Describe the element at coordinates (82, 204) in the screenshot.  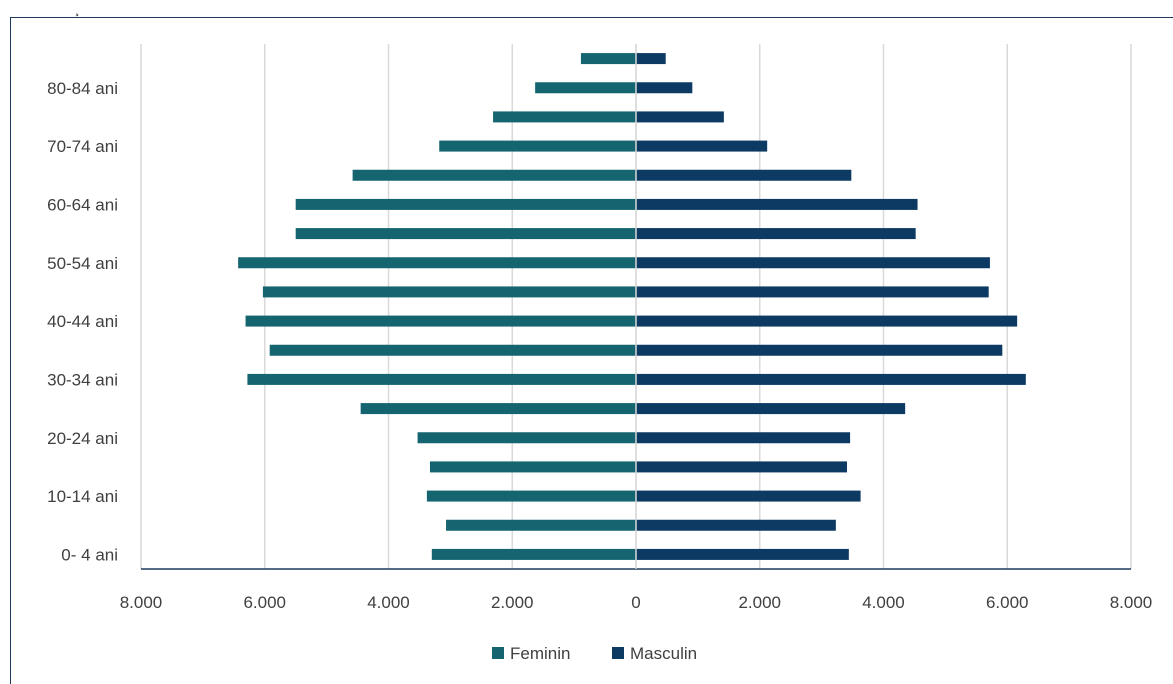
I see `y-tick-label: 60-64 ani` at that location.